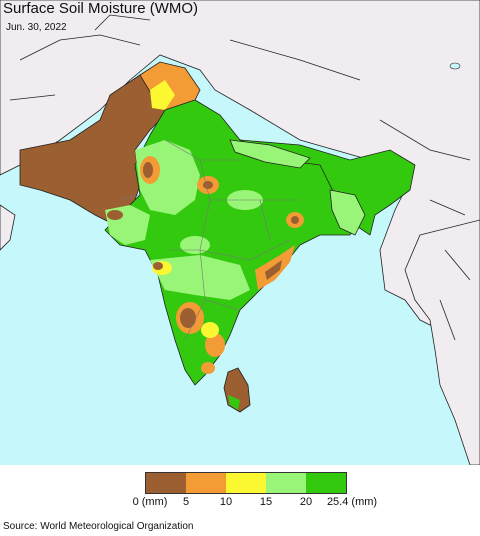  I want to click on legend: 0 (mm) 5 10 15 20 25.4 (mm), so click(240, 490).